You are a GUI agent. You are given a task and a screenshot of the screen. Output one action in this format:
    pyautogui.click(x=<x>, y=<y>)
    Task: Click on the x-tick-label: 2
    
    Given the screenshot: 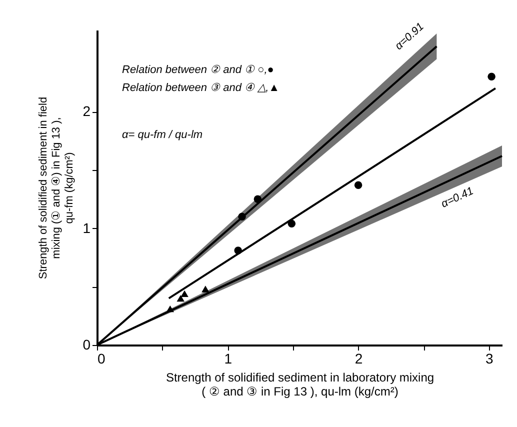 What is the action you would take?
    pyautogui.click(x=358, y=358)
    